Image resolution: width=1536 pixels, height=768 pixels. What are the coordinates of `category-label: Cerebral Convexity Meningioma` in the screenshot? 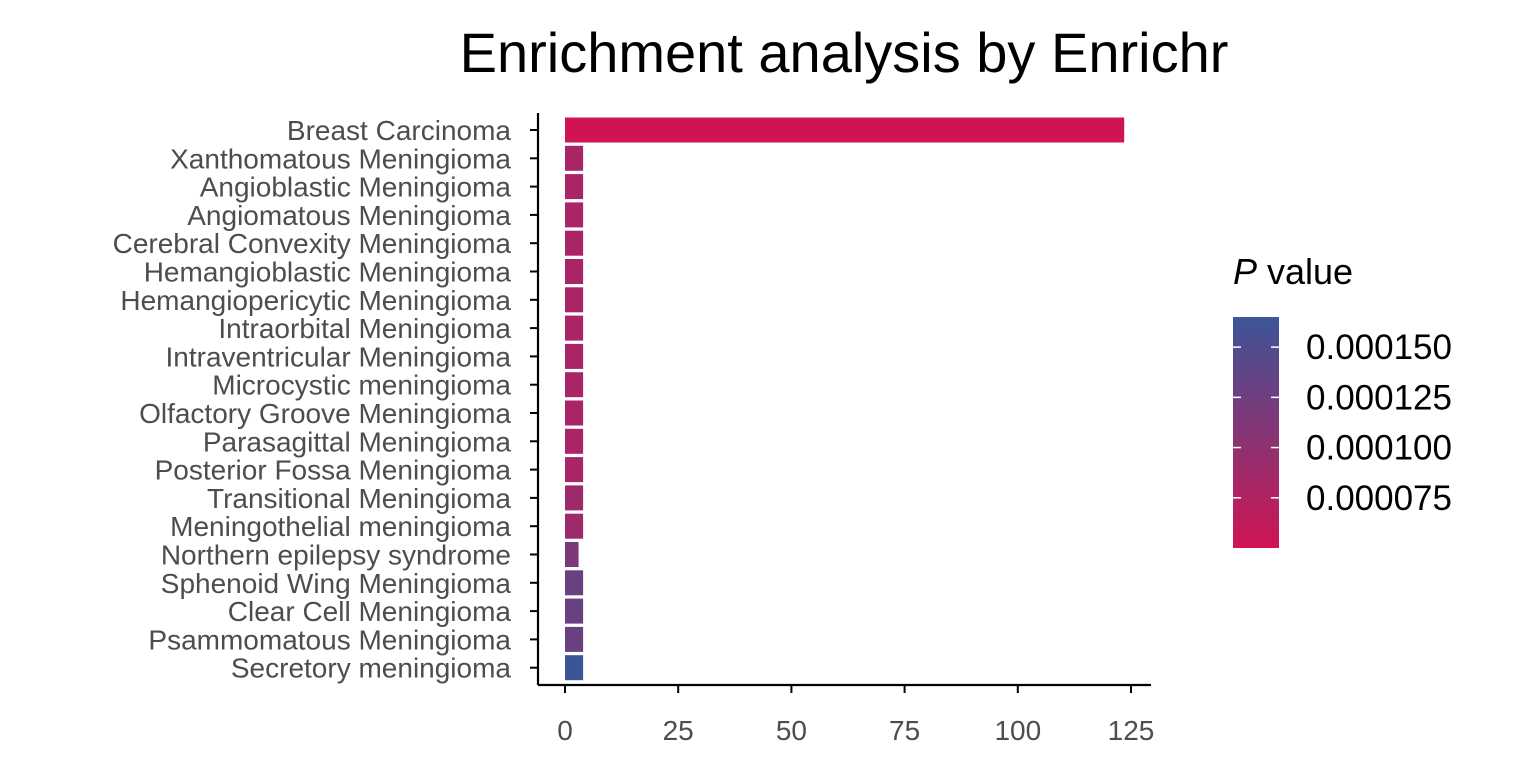 It's located at (312, 243).